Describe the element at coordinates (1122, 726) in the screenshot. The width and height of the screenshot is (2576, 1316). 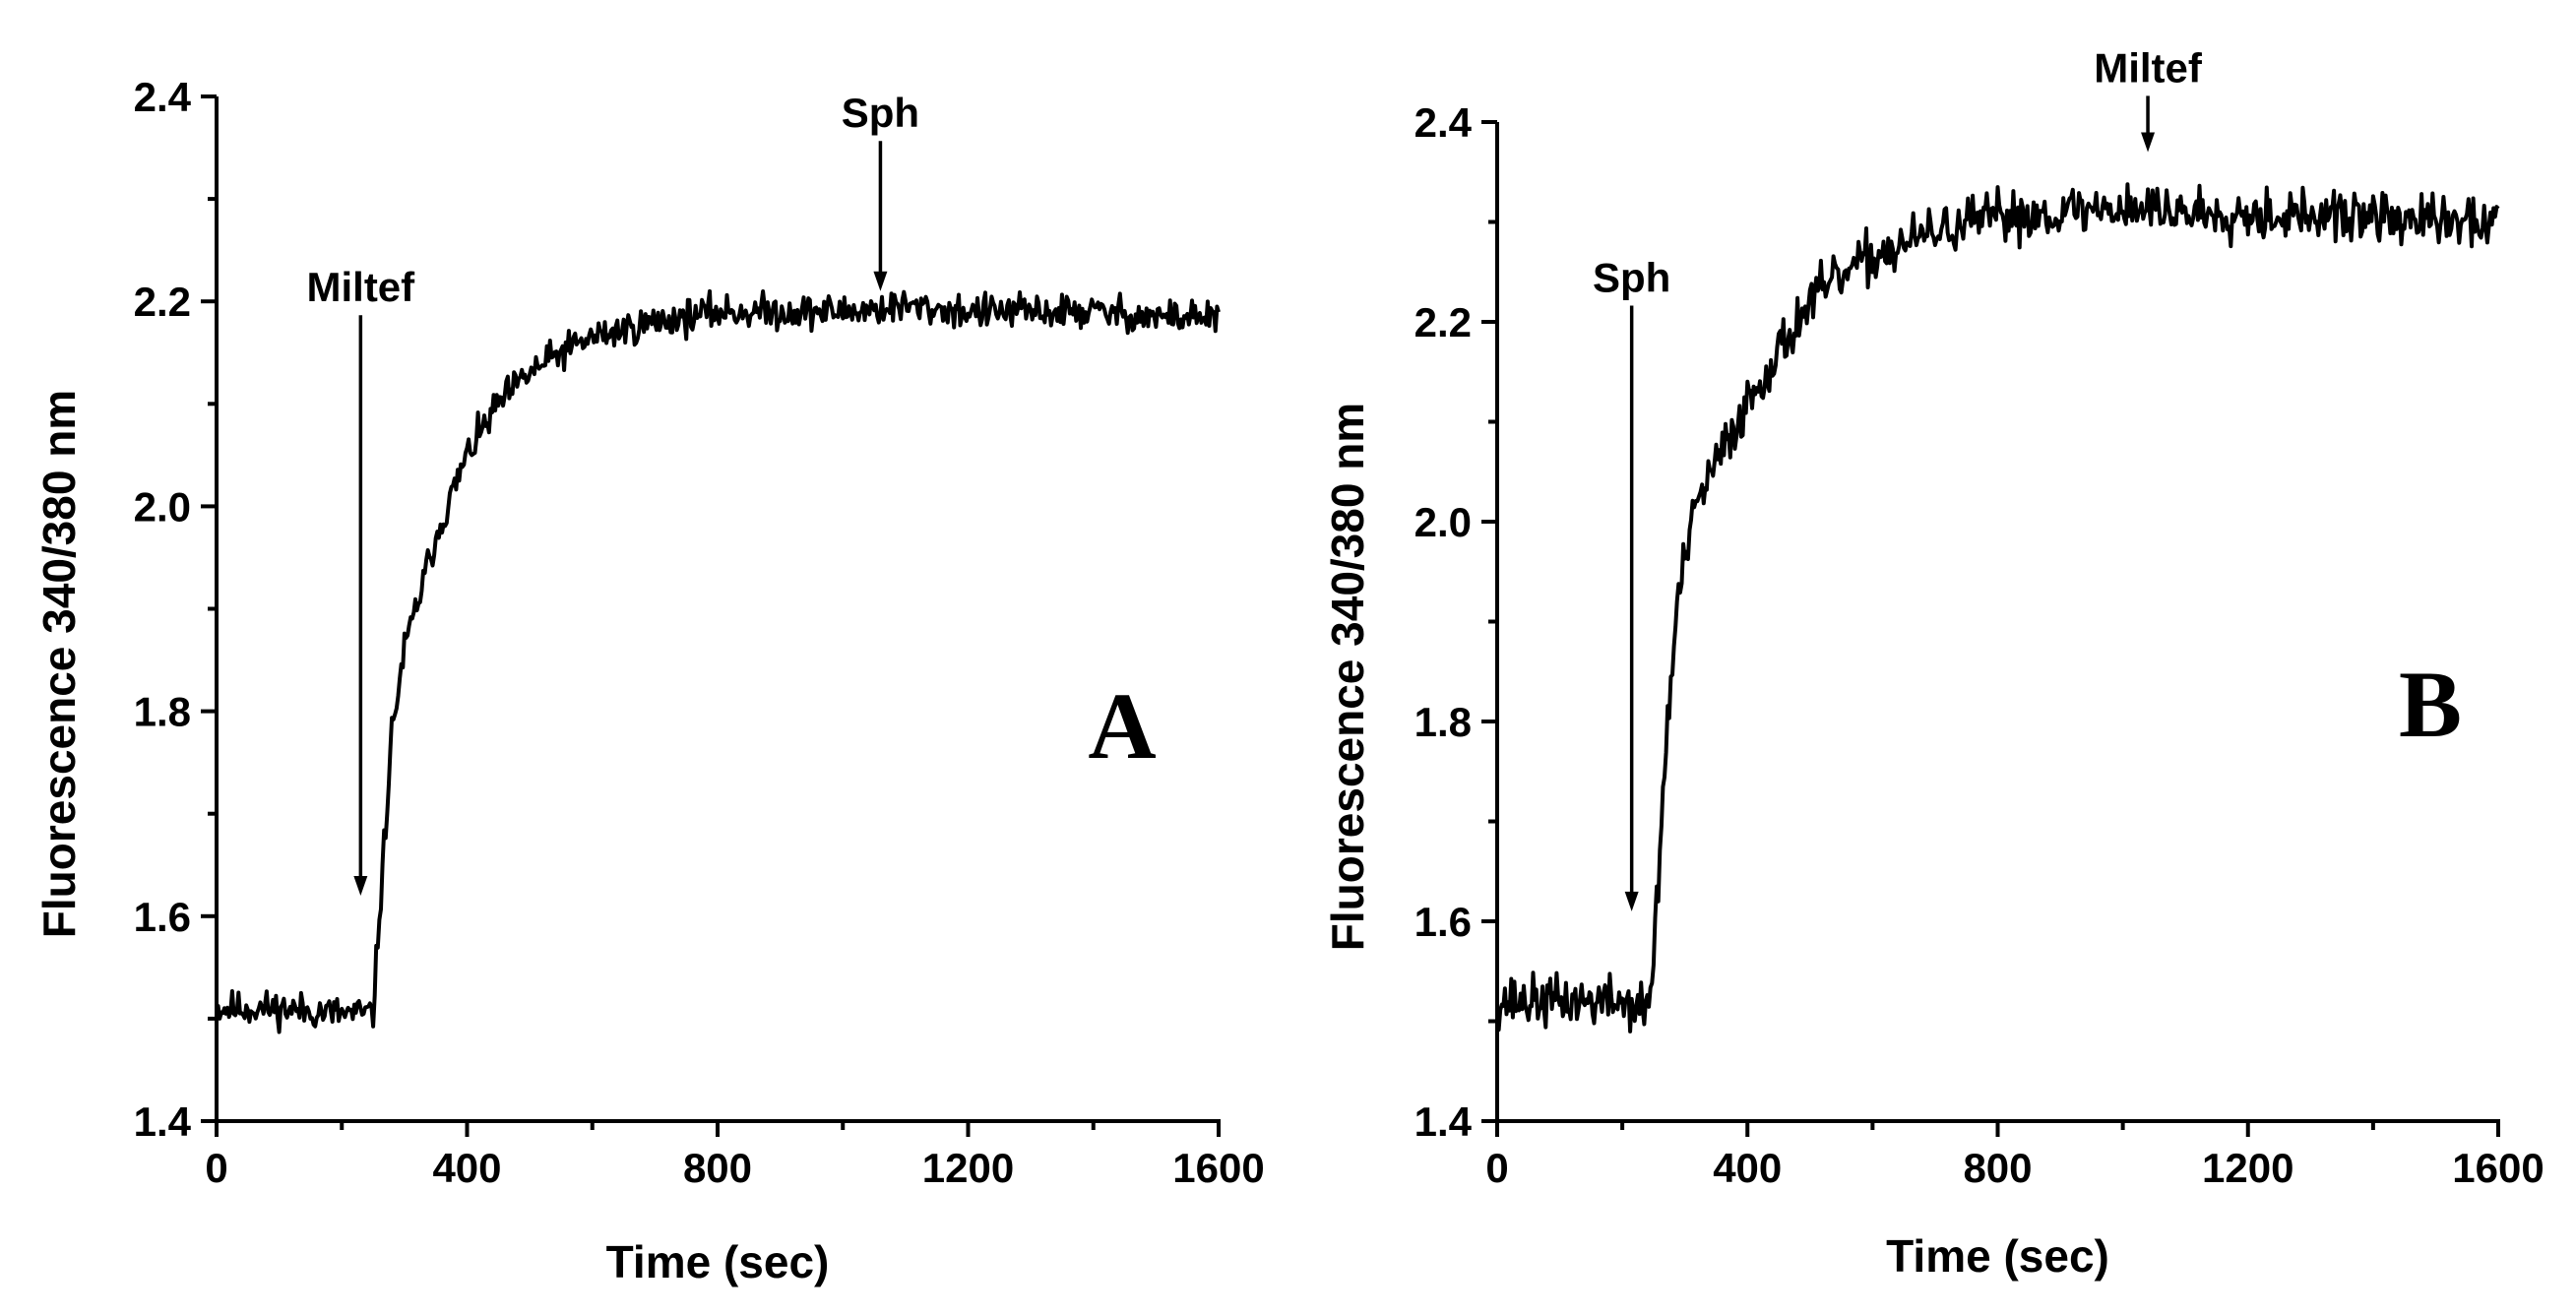
I see `panel-letter: A` at that location.